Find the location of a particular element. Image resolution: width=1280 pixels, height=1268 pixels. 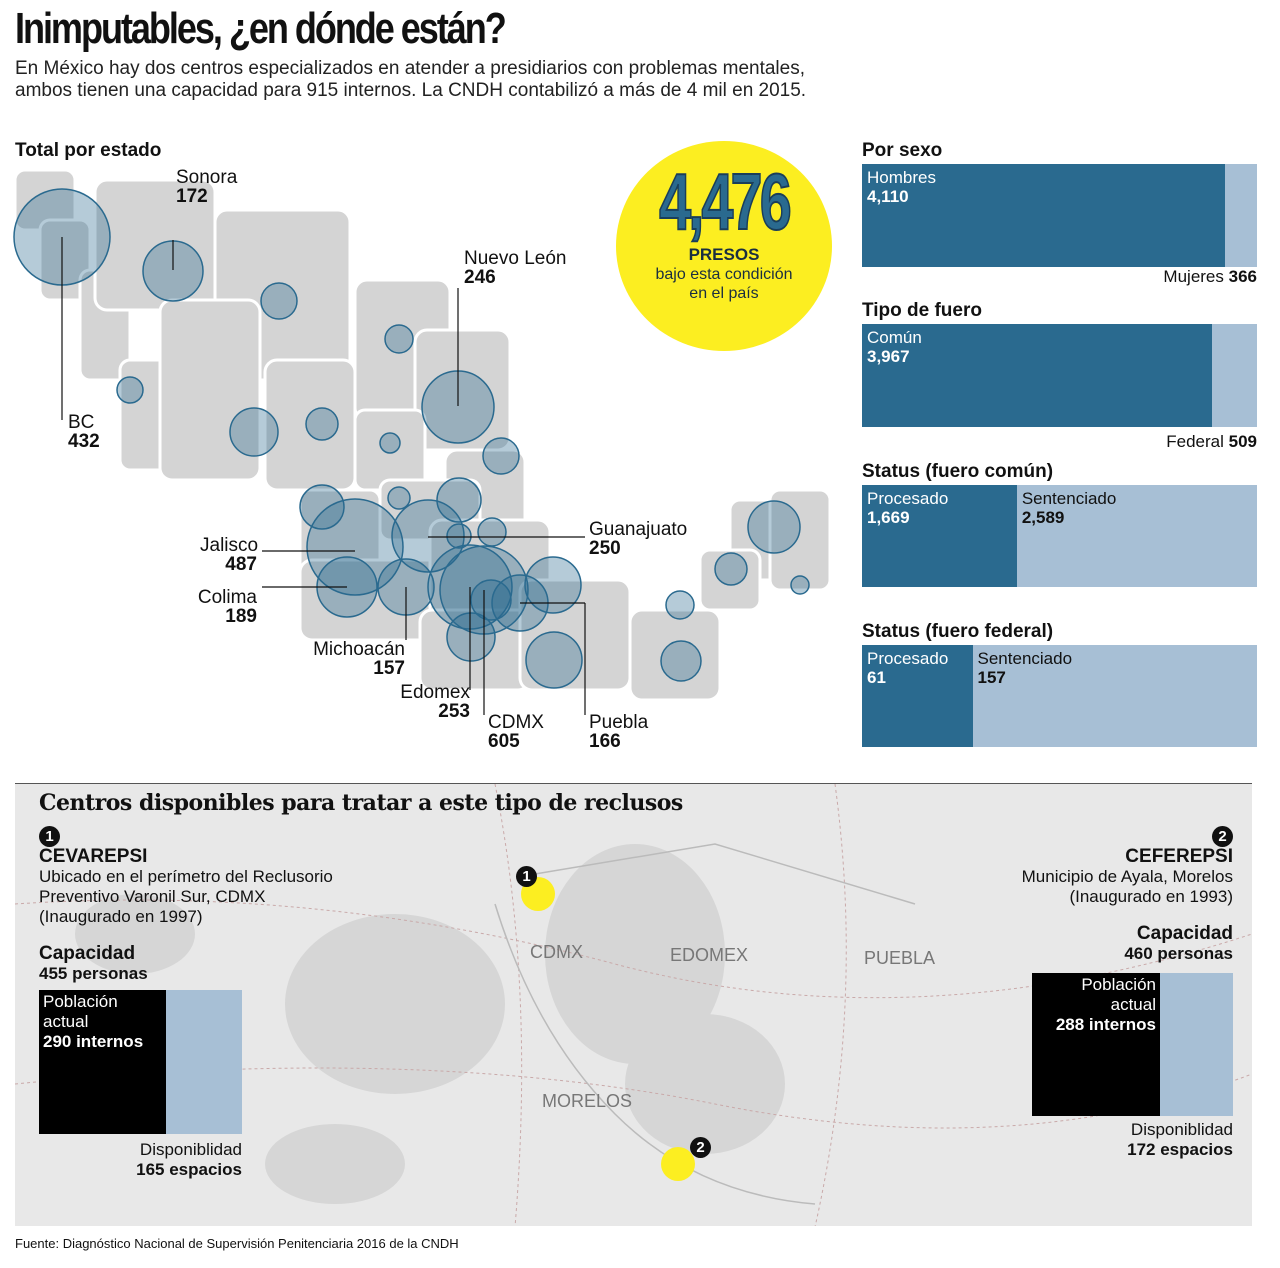

place-label: MORELOS is located at coordinates (587, 1101).